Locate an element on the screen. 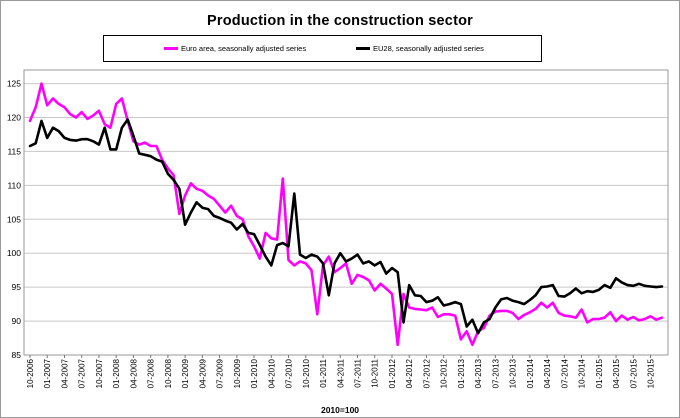 This screenshot has width=680, height=418. y-tick-label-105: 105 is located at coordinates (14, 219).